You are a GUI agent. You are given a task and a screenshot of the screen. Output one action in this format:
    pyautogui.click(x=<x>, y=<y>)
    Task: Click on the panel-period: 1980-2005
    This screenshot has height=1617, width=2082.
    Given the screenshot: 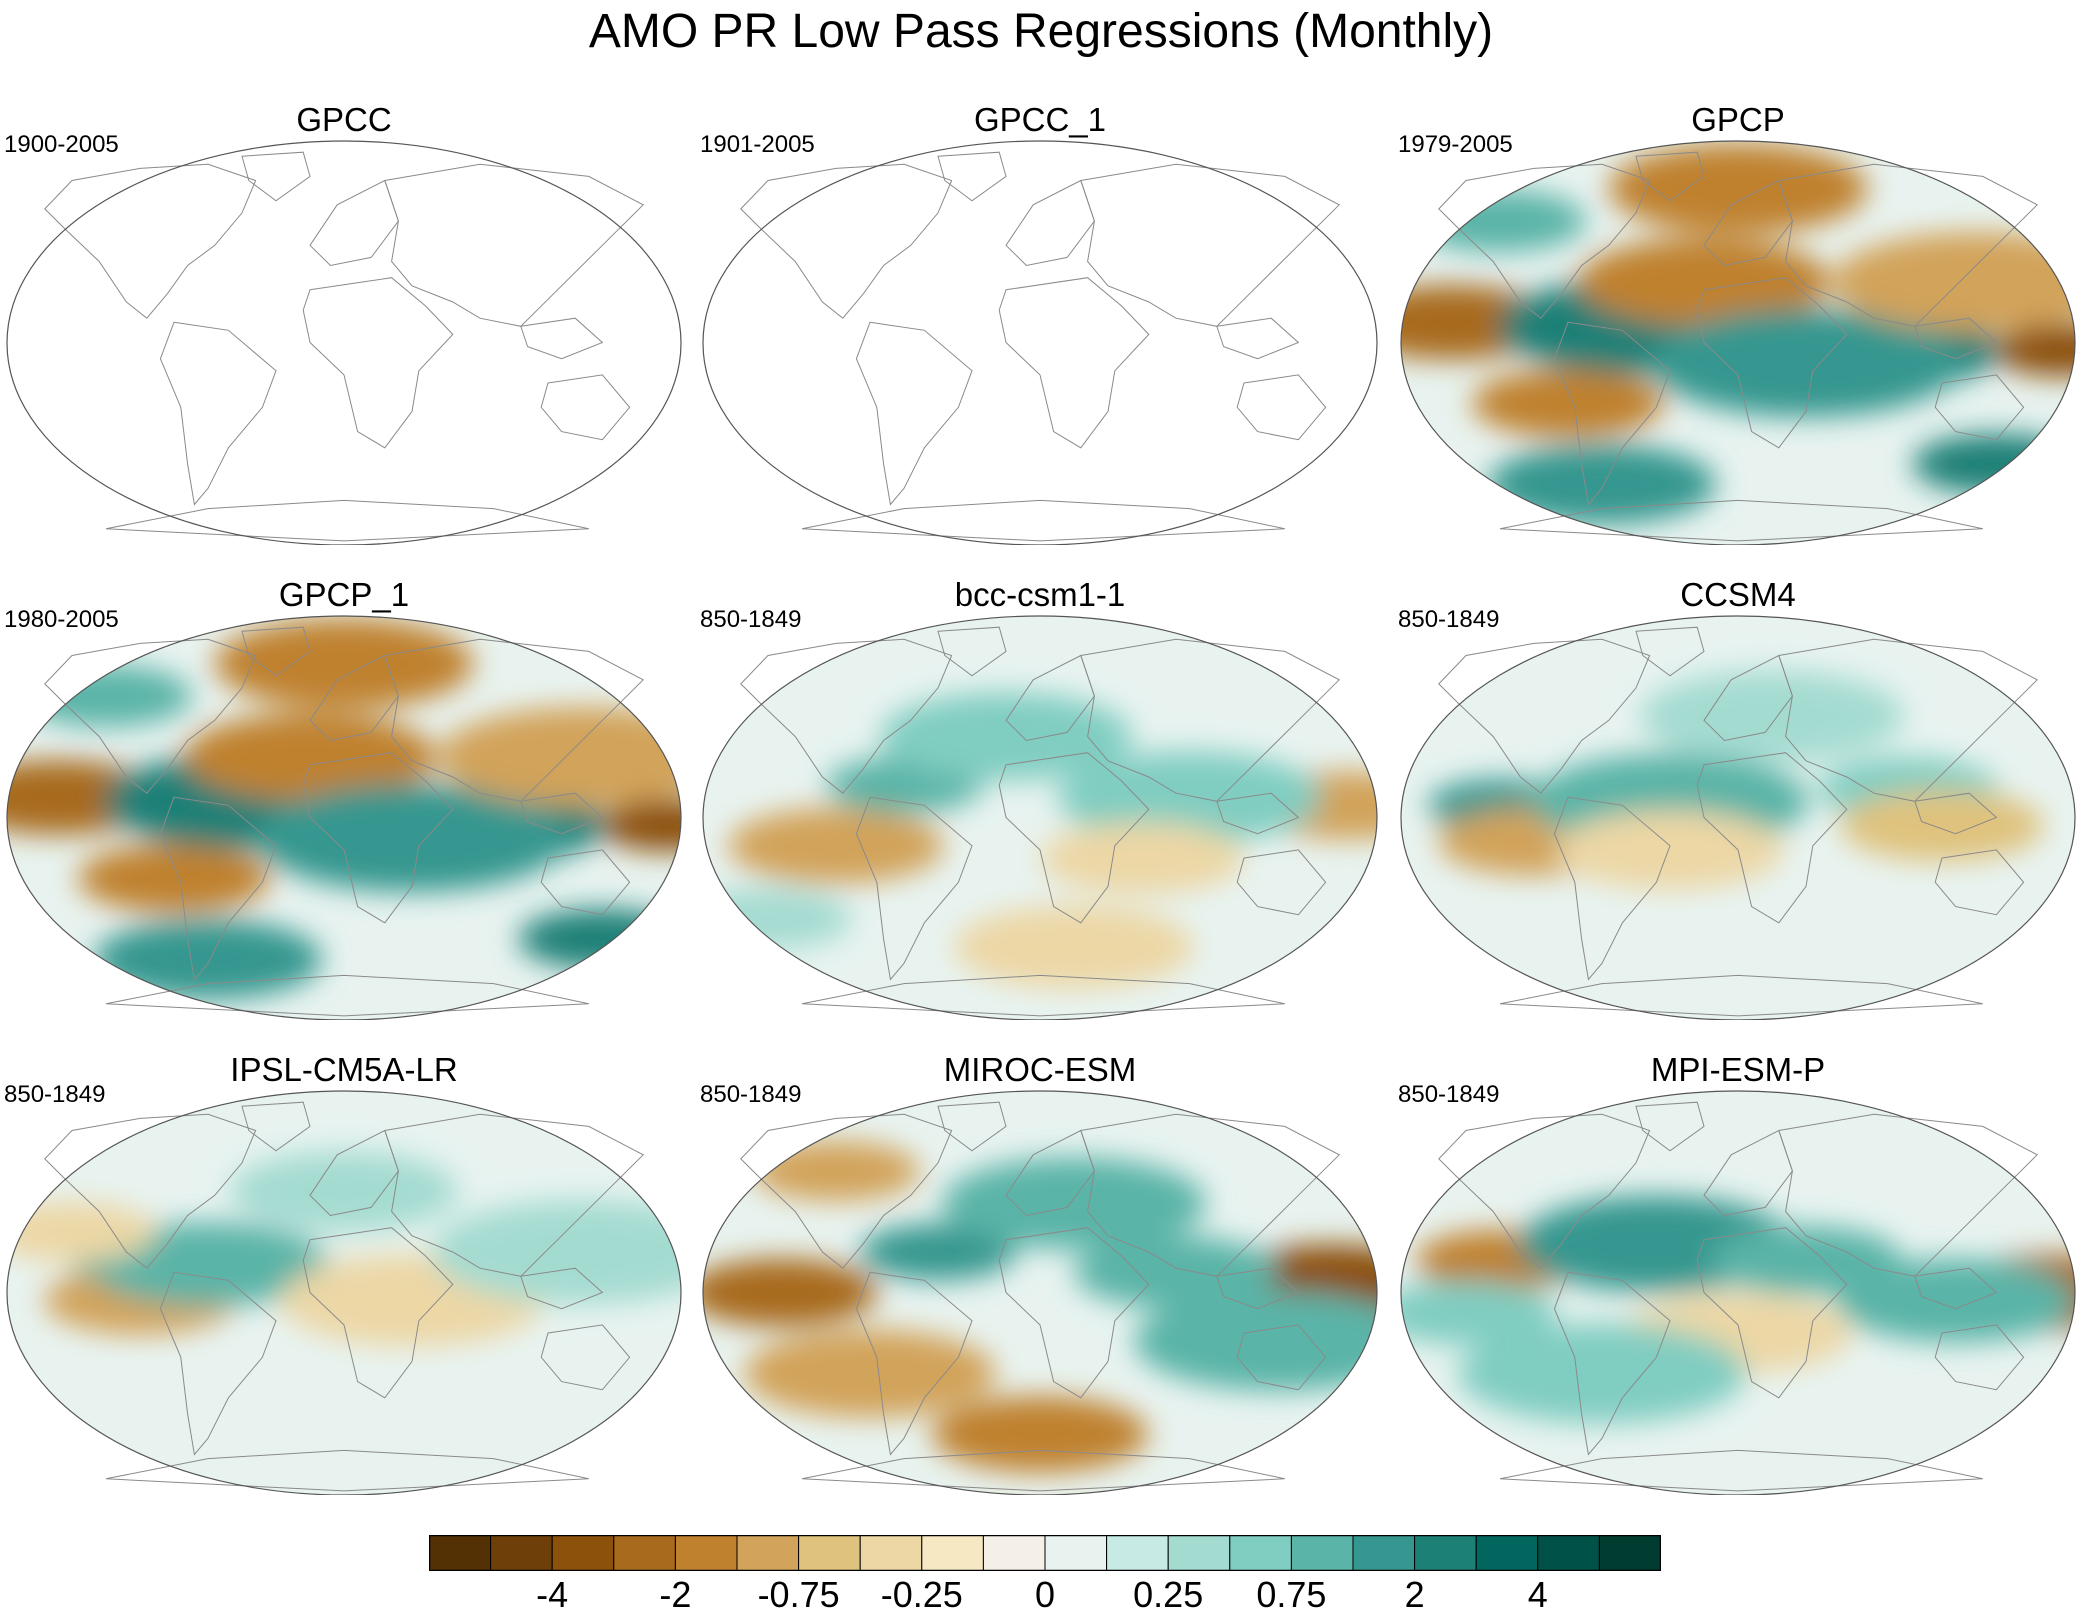 What is the action you would take?
    pyautogui.click(x=61, y=619)
    